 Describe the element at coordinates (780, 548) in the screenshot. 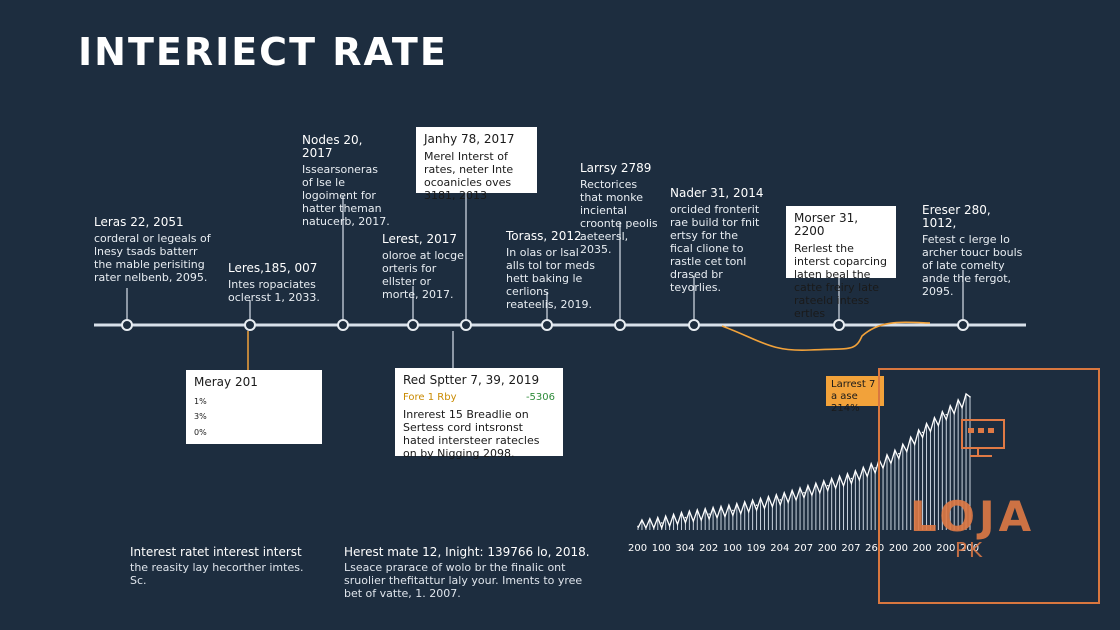

I see `x-tick-label: 204` at that location.